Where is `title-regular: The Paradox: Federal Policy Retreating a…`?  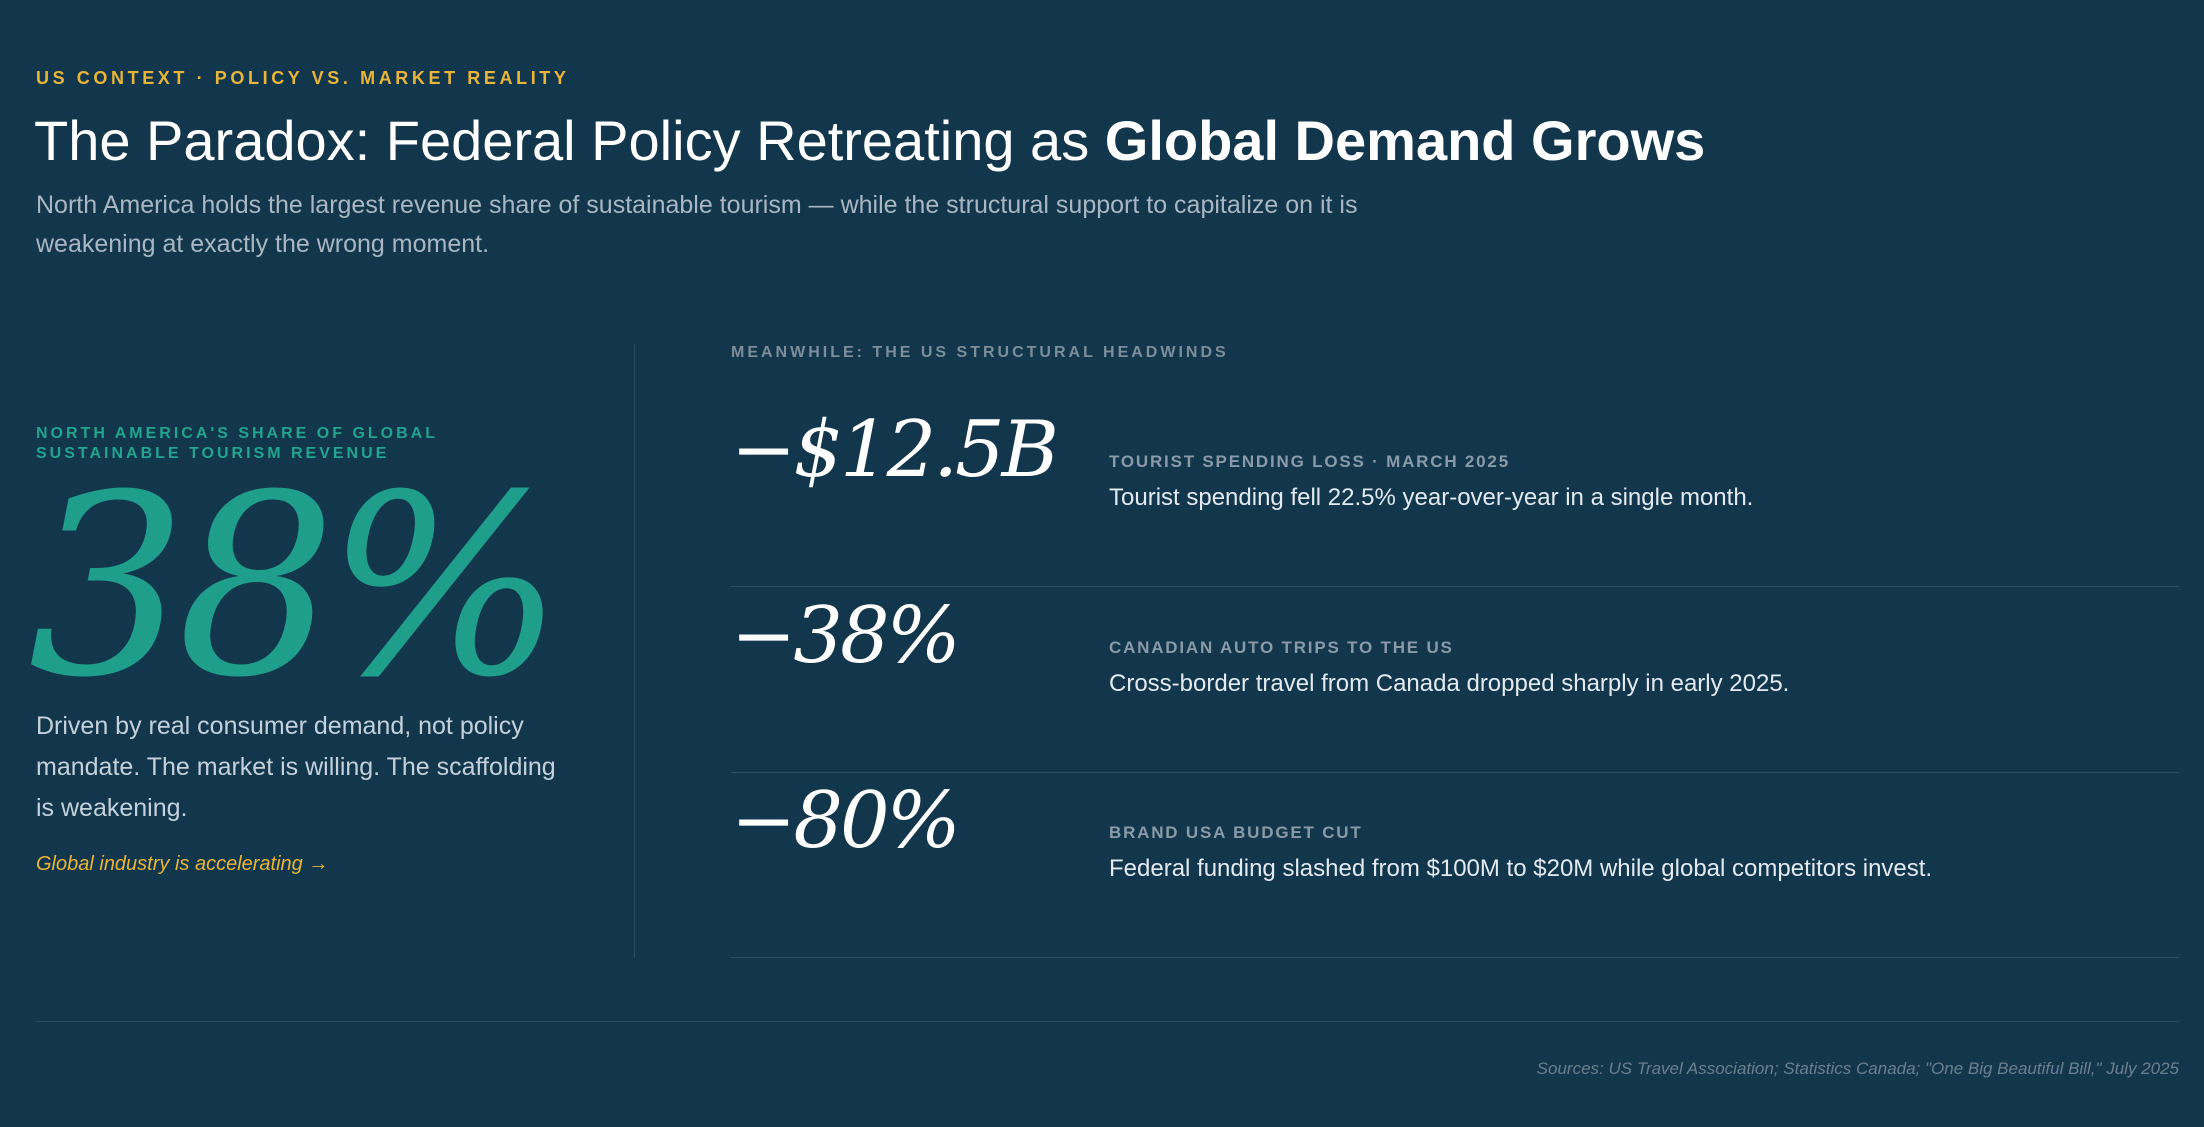
title-regular: The Paradox: Federal Policy Retreating a… is located at coordinates (562, 140).